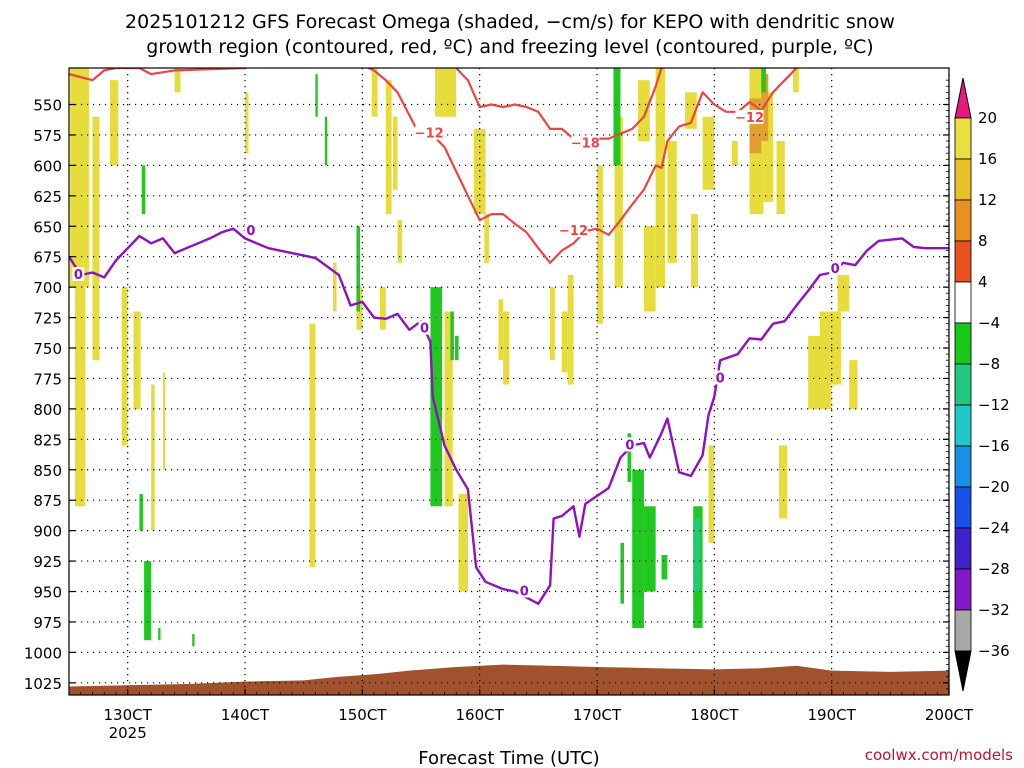 This screenshot has height=768, width=1024. What do you see at coordinates (47, 106) in the screenshot?
I see `y-tick-label: 550` at bounding box center [47, 106].